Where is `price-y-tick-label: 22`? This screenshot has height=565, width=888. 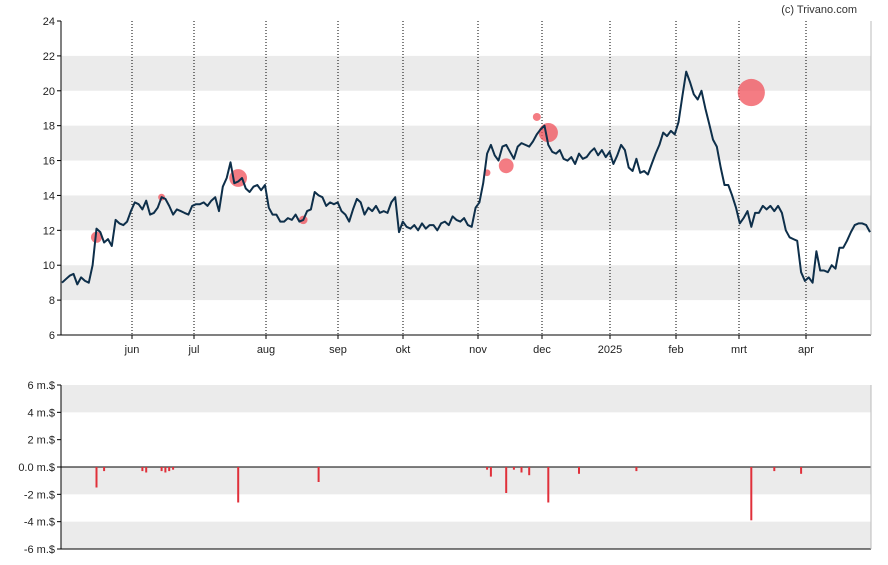
price-y-tick-label: 22 is located at coordinates (49, 57).